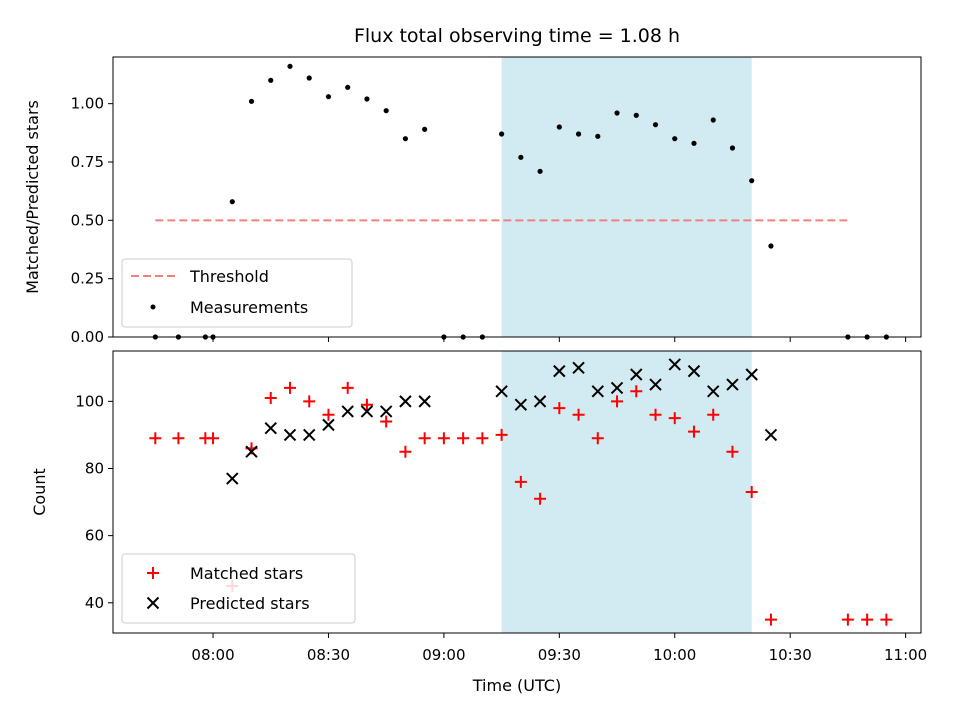  I want to click on x-tick-label: 08:00, so click(212, 655).